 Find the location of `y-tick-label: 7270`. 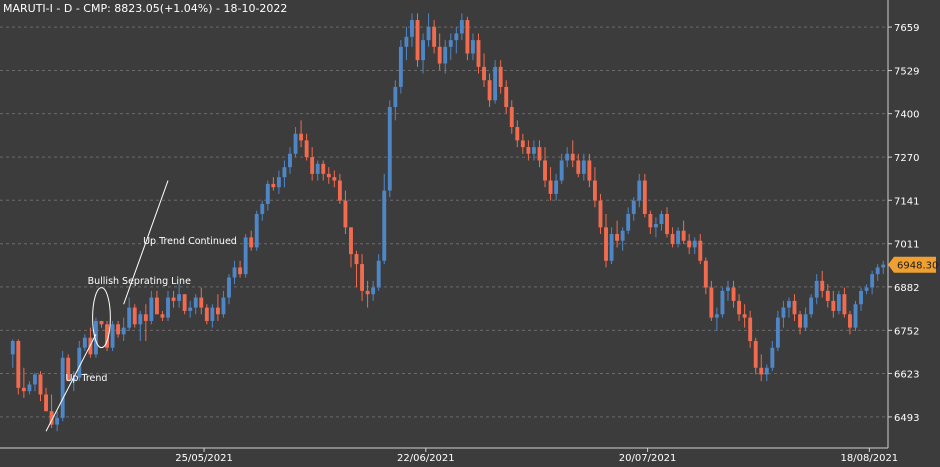

y-tick-label: 7270 is located at coordinates (906, 158).